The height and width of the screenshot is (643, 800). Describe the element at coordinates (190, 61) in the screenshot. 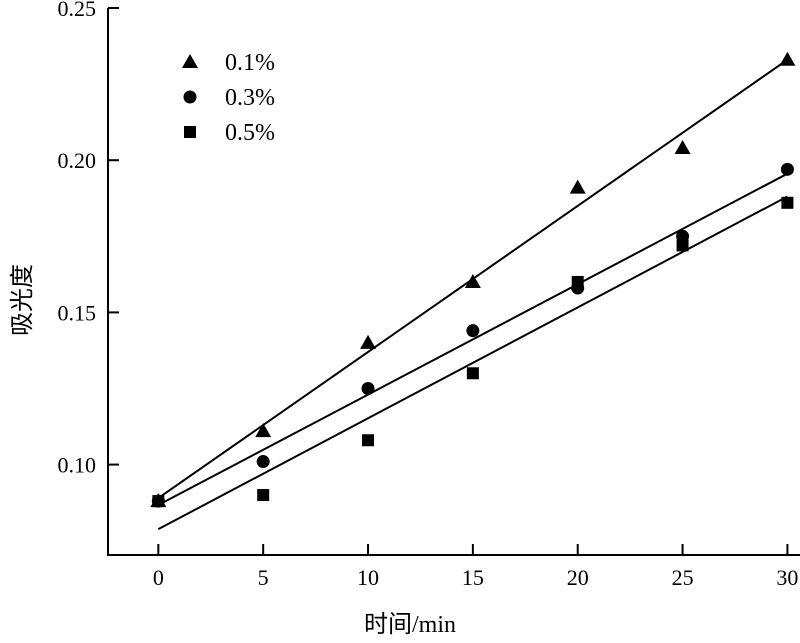

I see `legend-triangle-icon` at that location.